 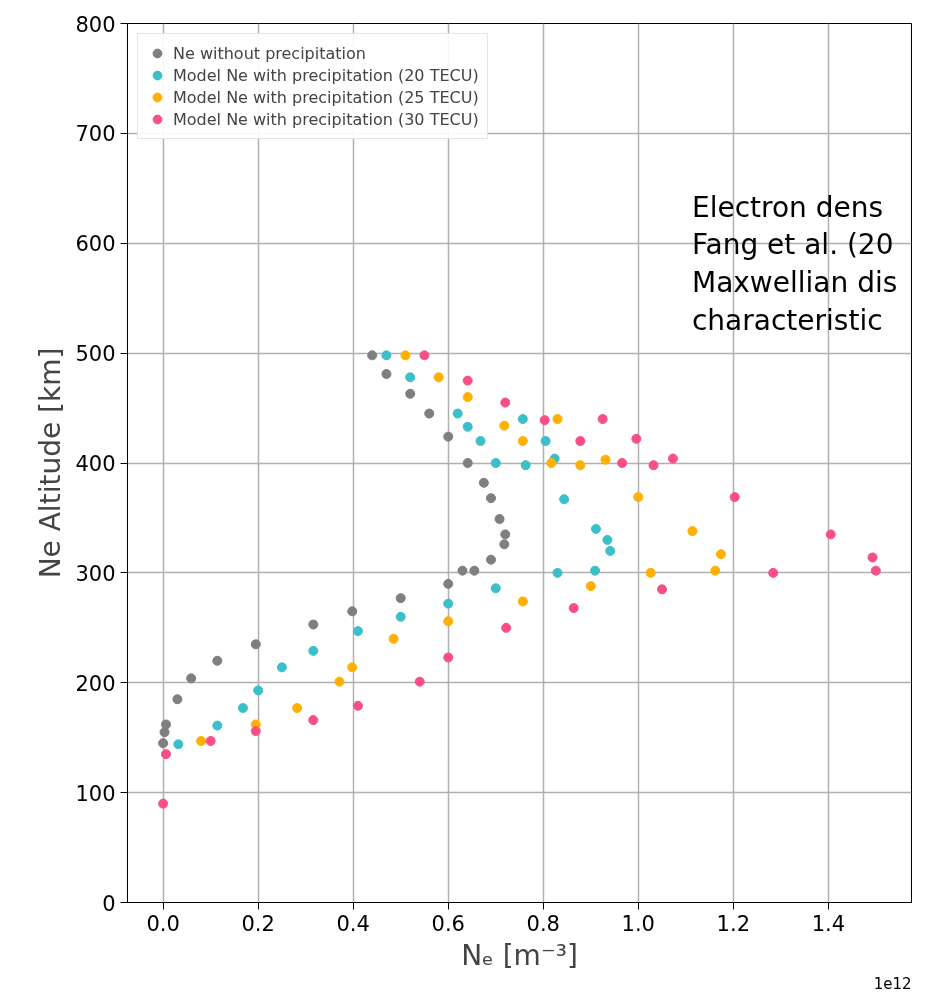 What do you see at coordinates (95, 134) in the screenshot?
I see `y-tick-label: 700` at bounding box center [95, 134].